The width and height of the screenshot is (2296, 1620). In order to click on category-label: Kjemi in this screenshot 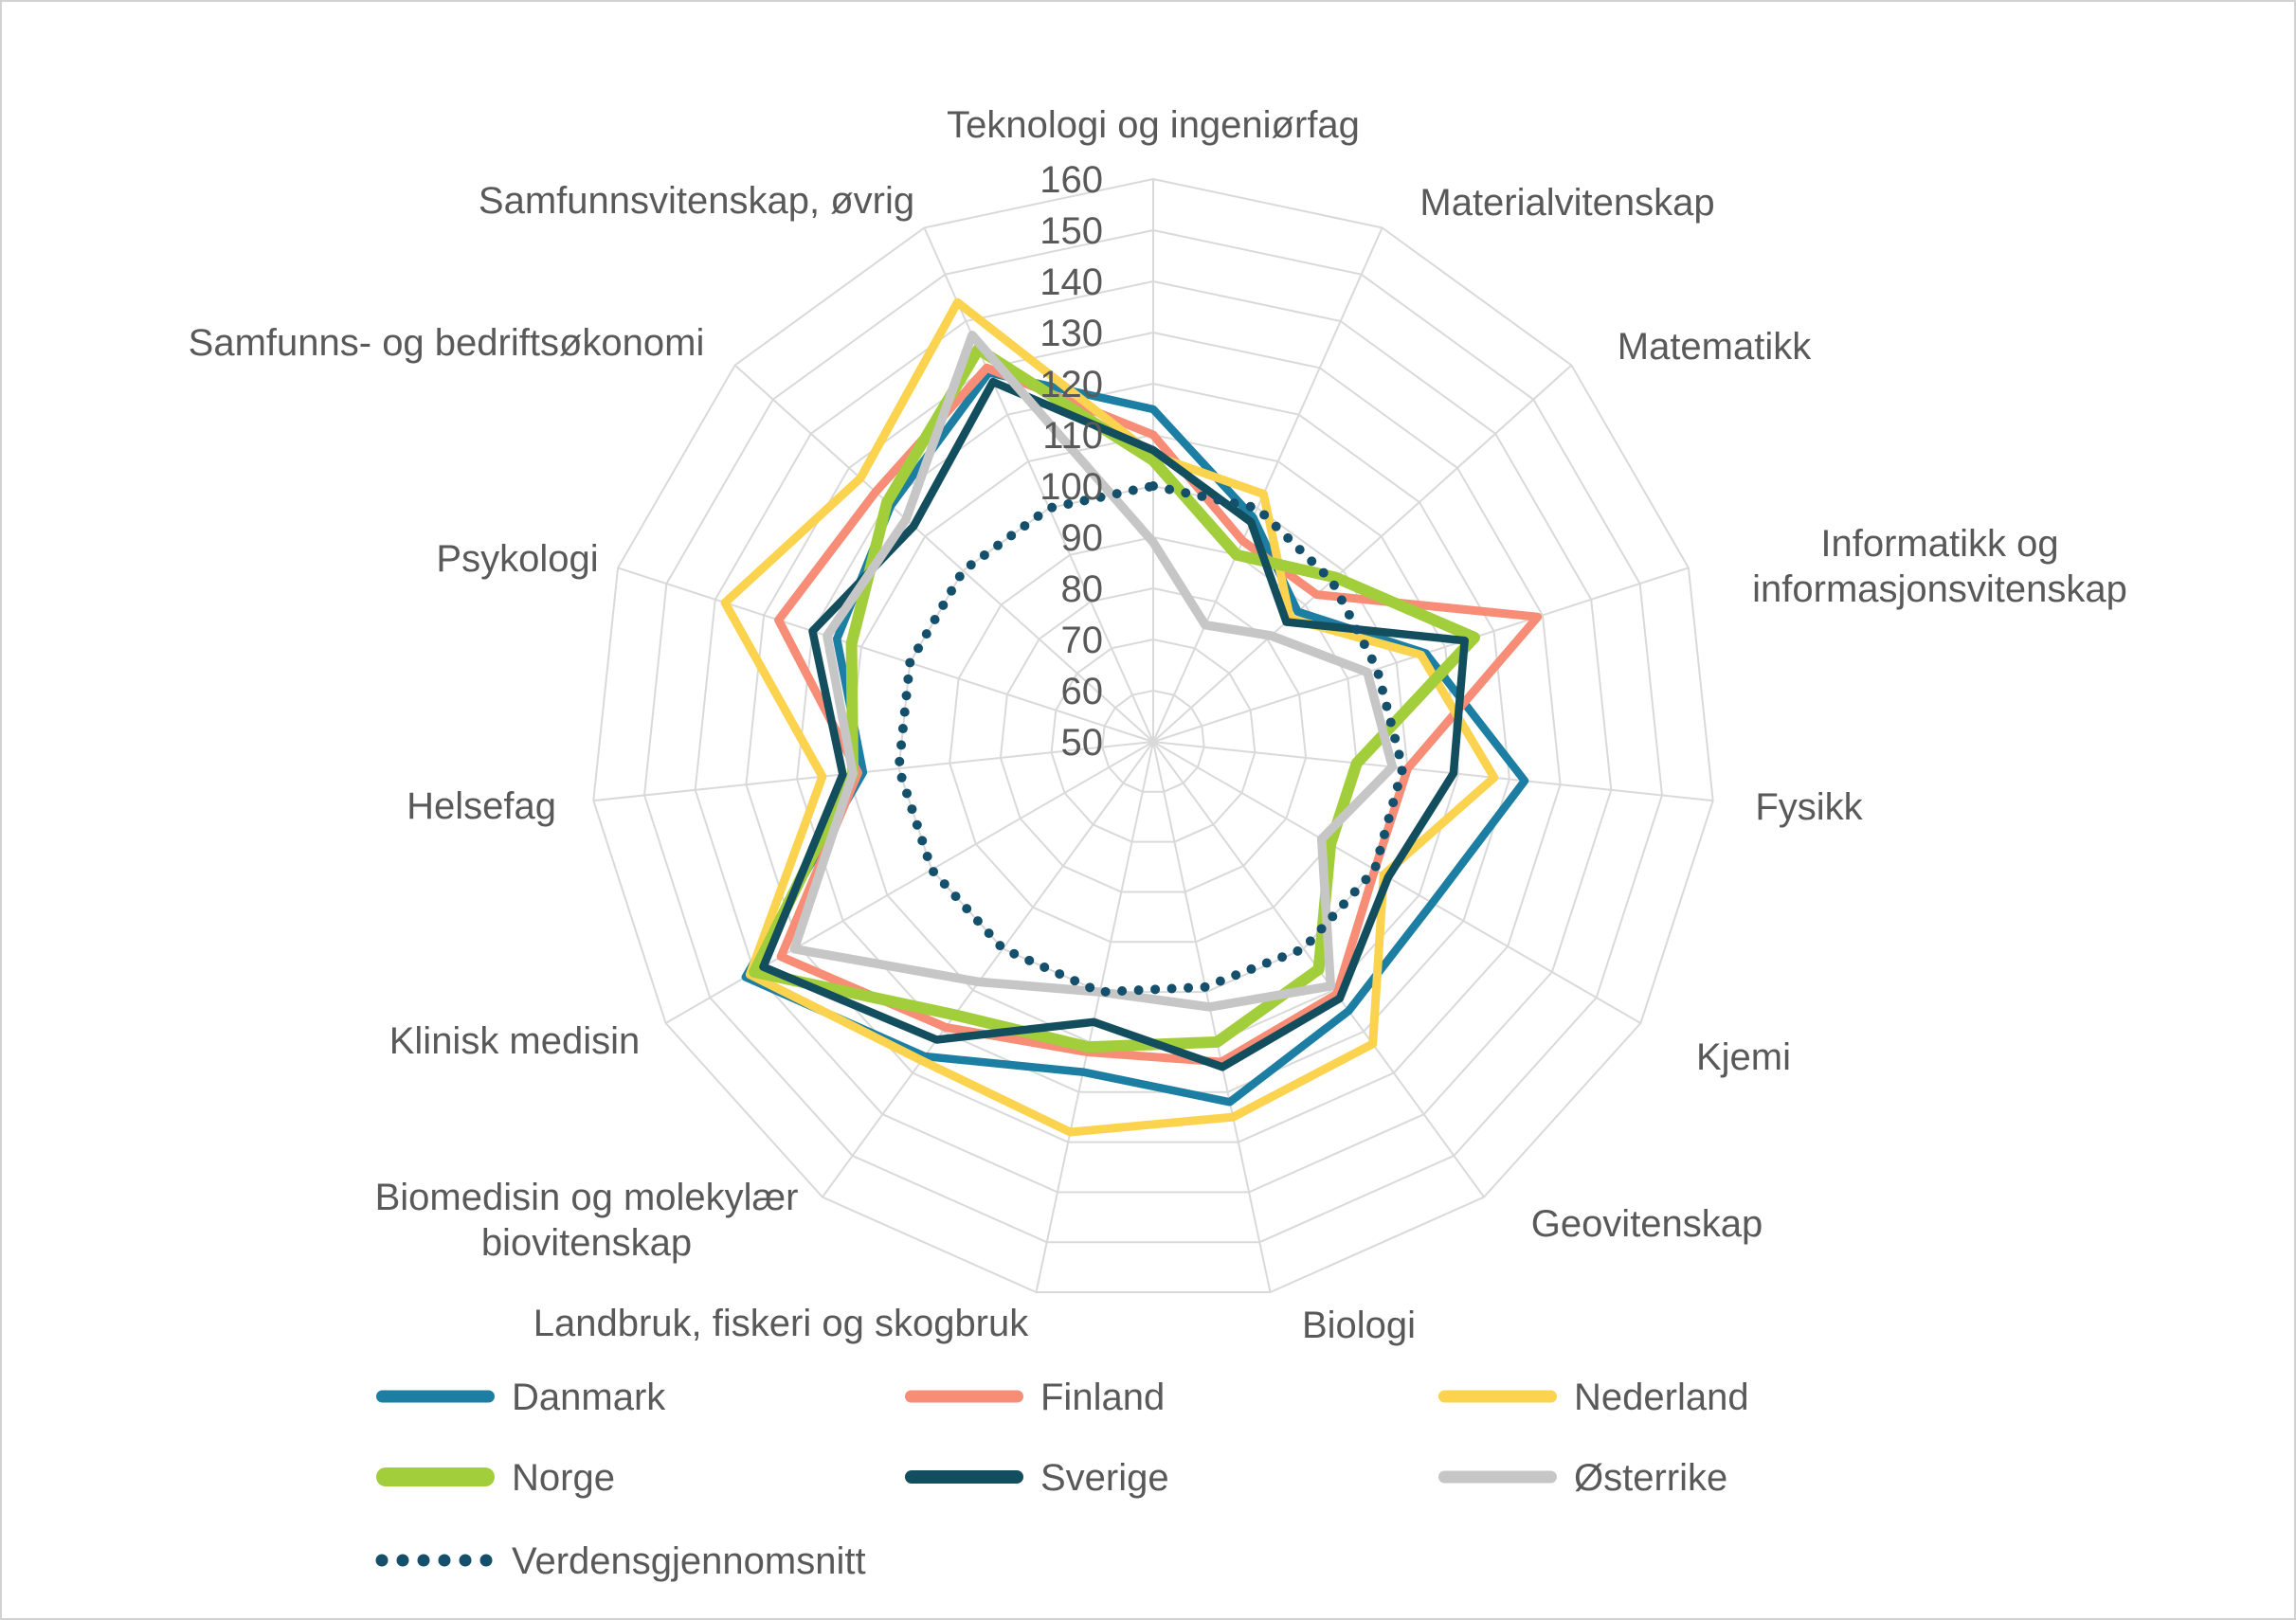, I will do `click(1743, 1057)`.